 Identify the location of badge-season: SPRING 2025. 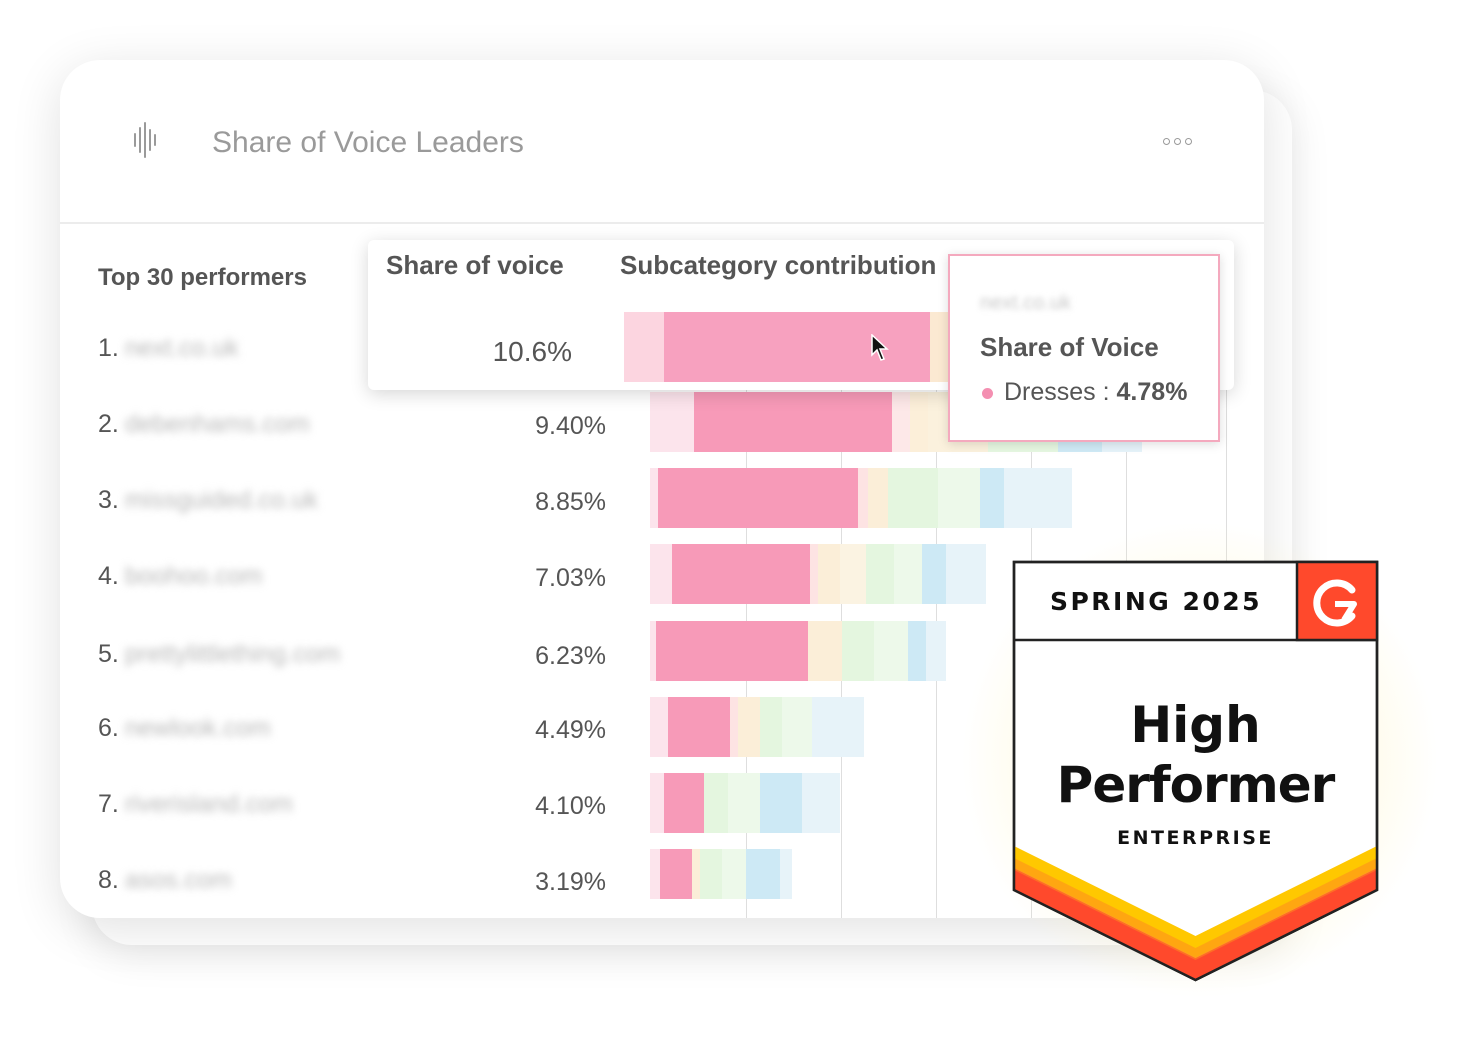
(1156, 601).